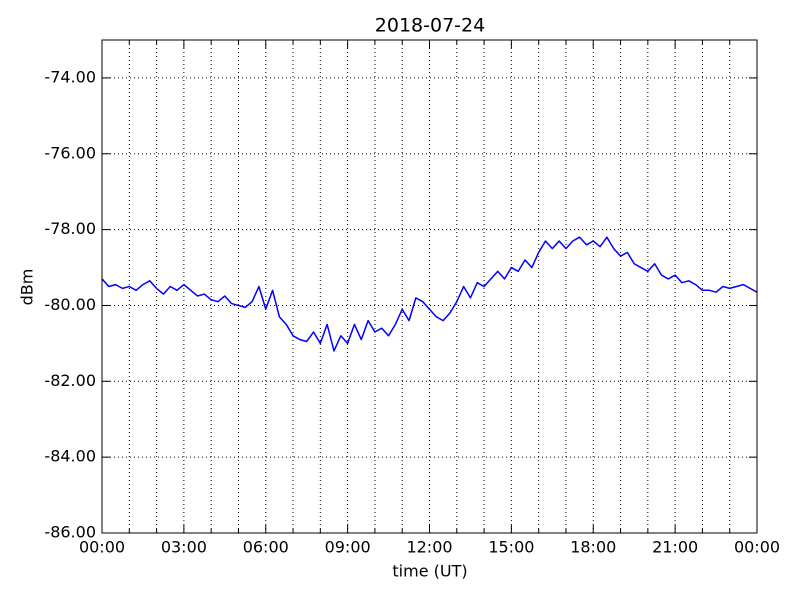  I want to click on y-tick-label: -80.00, so click(70, 304).